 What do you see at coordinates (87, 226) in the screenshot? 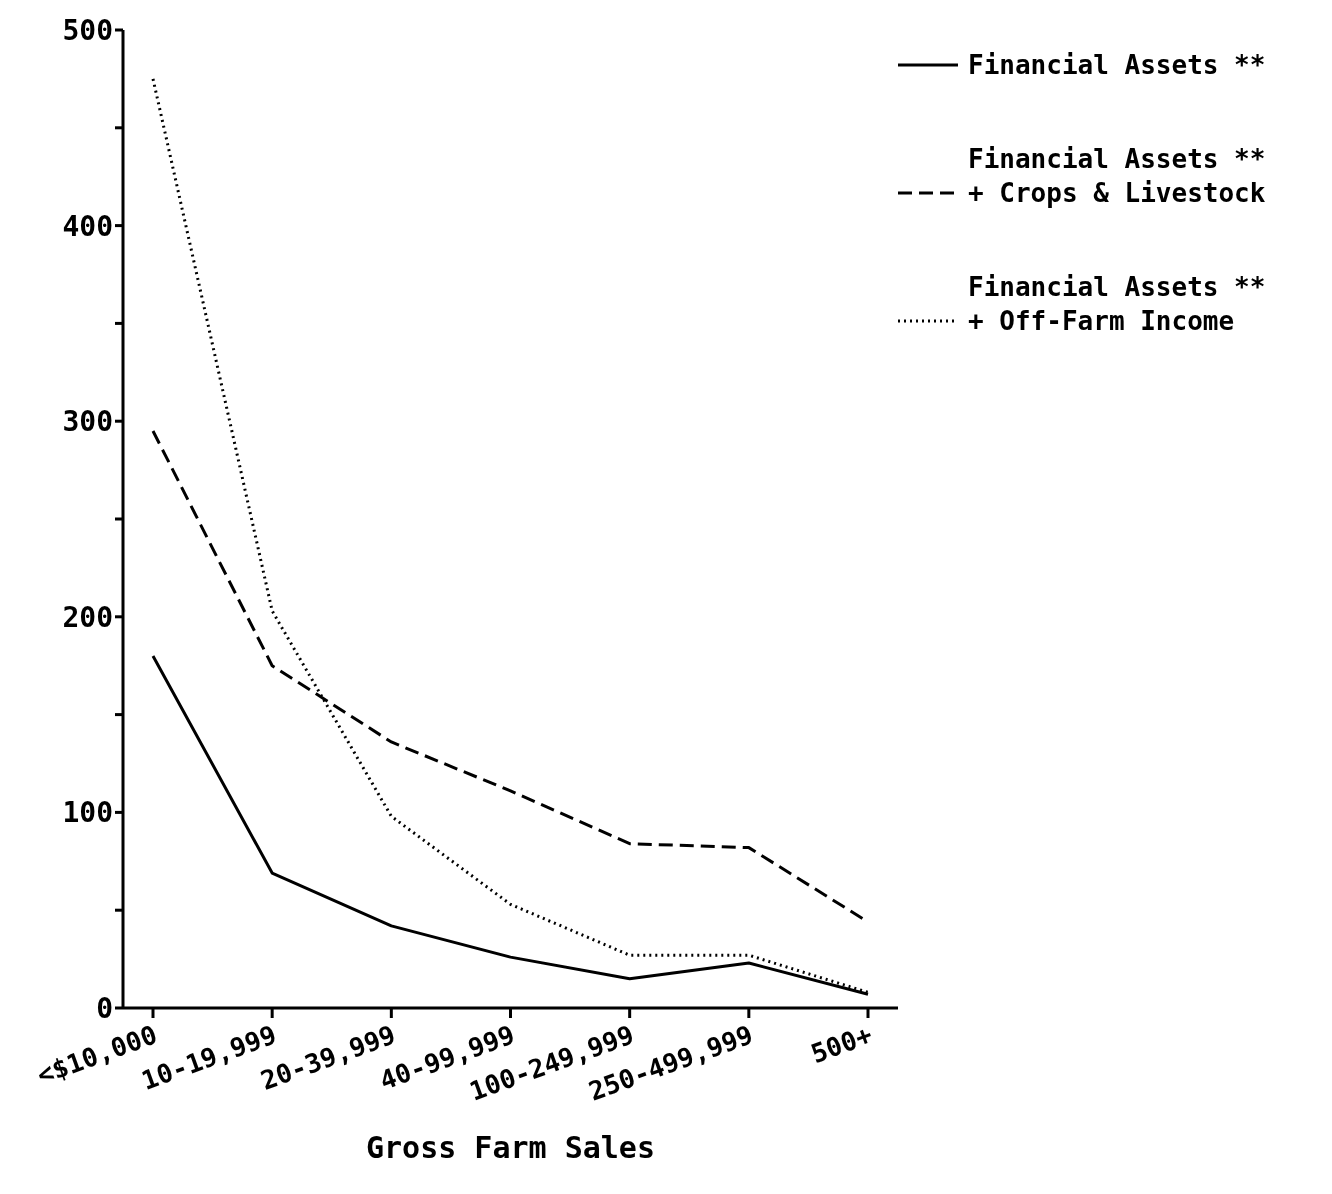
I see `y-tick-label: 400` at bounding box center [87, 226].